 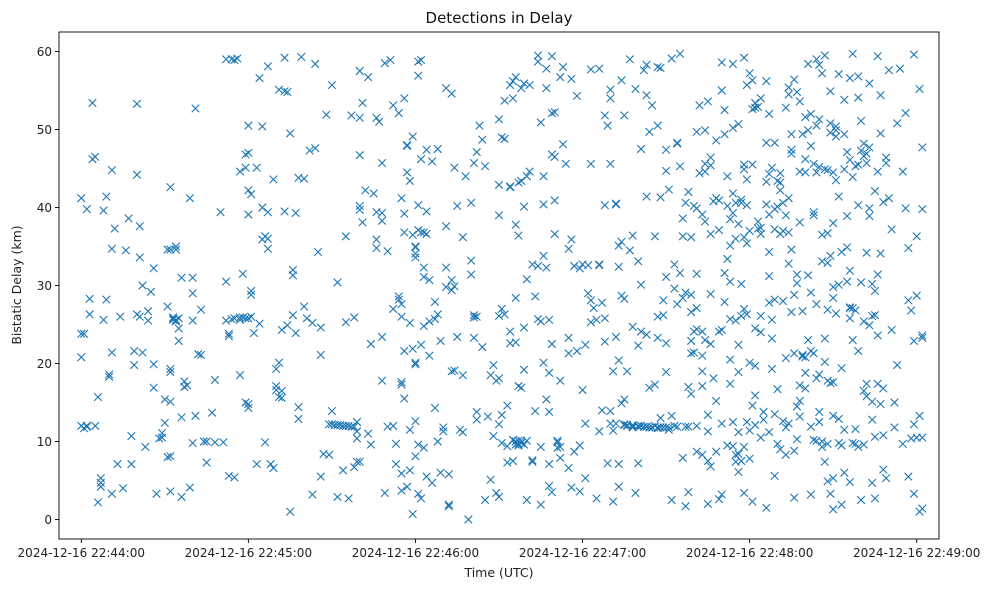 What do you see at coordinates (44, 364) in the screenshot?
I see `y-tick-label: 20` at bounding box center [44, 364].